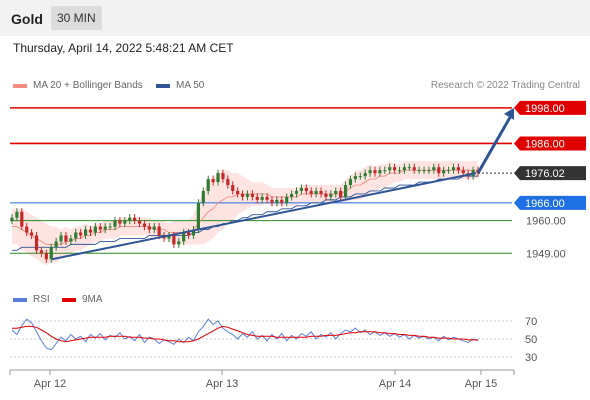 This screenshot has width=590, height=400. Describe the element at coordinates (545, 144) in the screenshot. I see `level-tag-text: 1986.00` at that location.